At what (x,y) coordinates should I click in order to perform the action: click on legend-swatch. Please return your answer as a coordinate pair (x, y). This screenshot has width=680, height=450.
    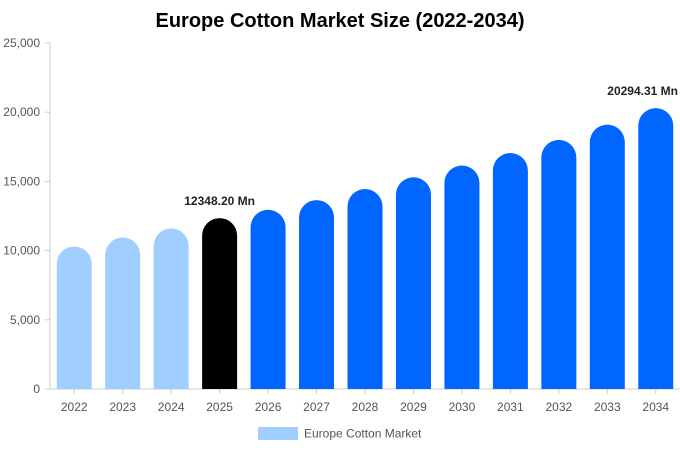
    Looking at the image, I should click on (278, 433).